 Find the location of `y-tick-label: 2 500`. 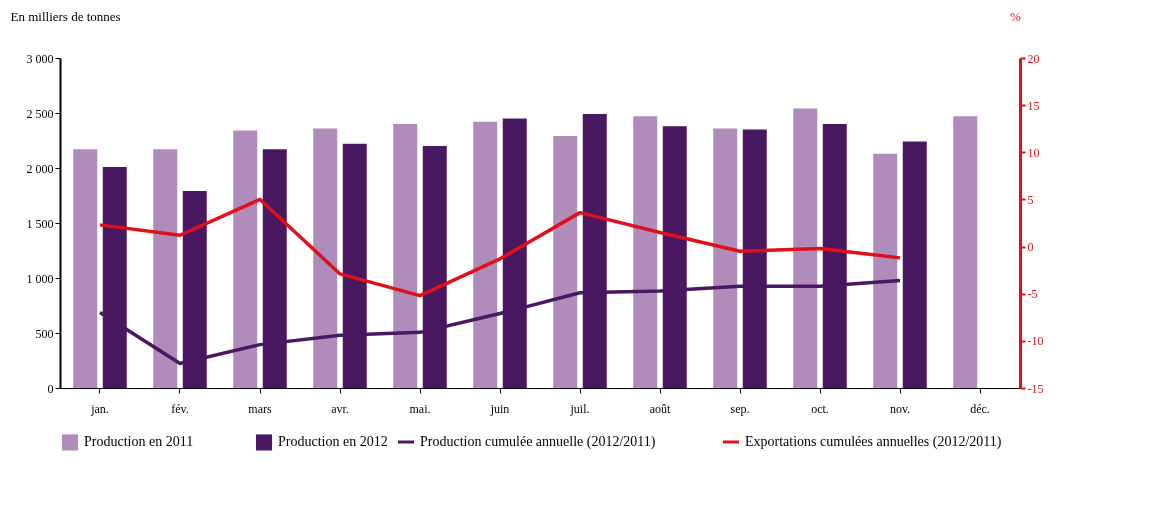

y-tick-label: 2 500 is located at coordinates (40, 113).